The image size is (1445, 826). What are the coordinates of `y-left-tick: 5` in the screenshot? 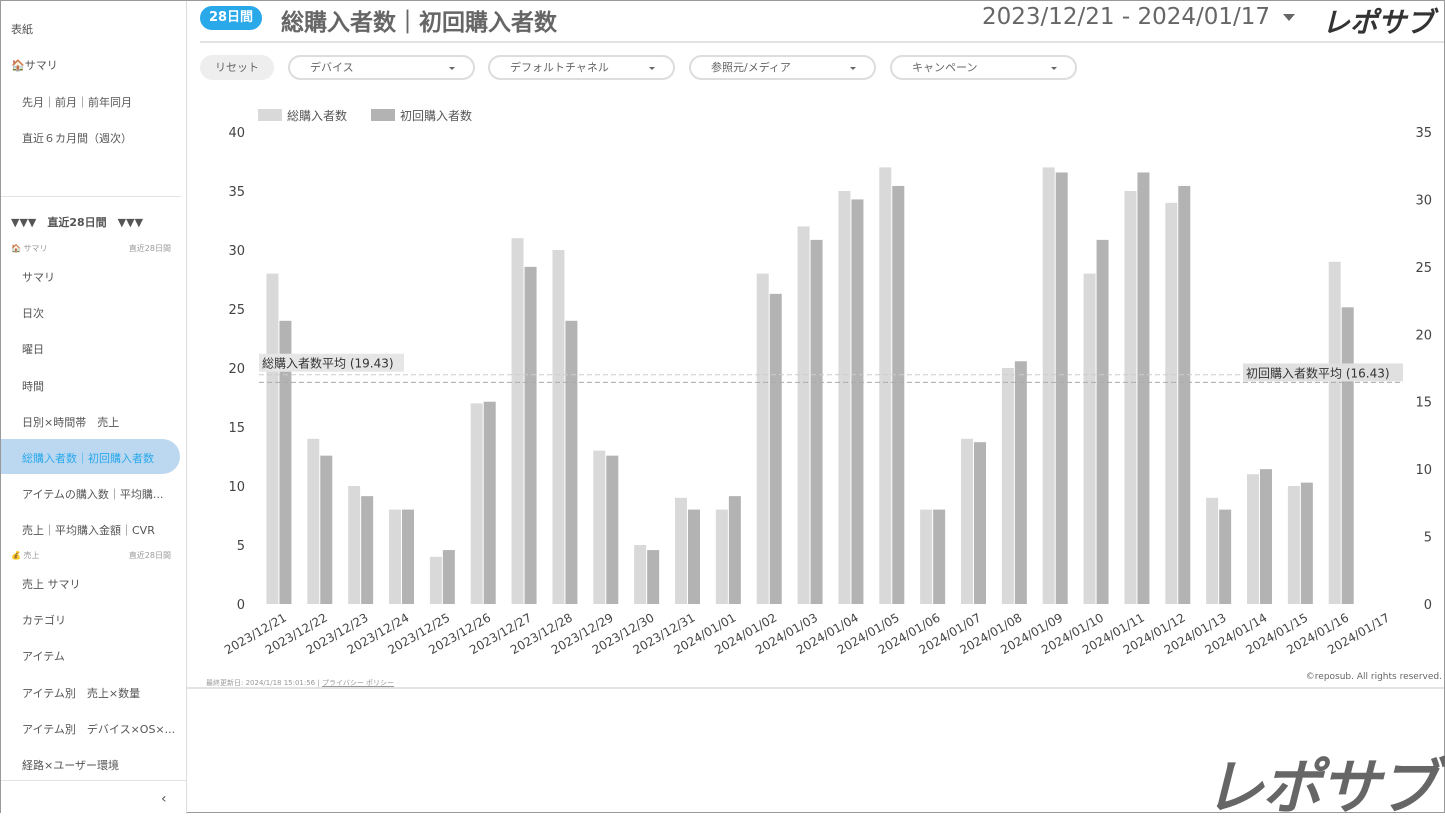 It's located at (241, 546).